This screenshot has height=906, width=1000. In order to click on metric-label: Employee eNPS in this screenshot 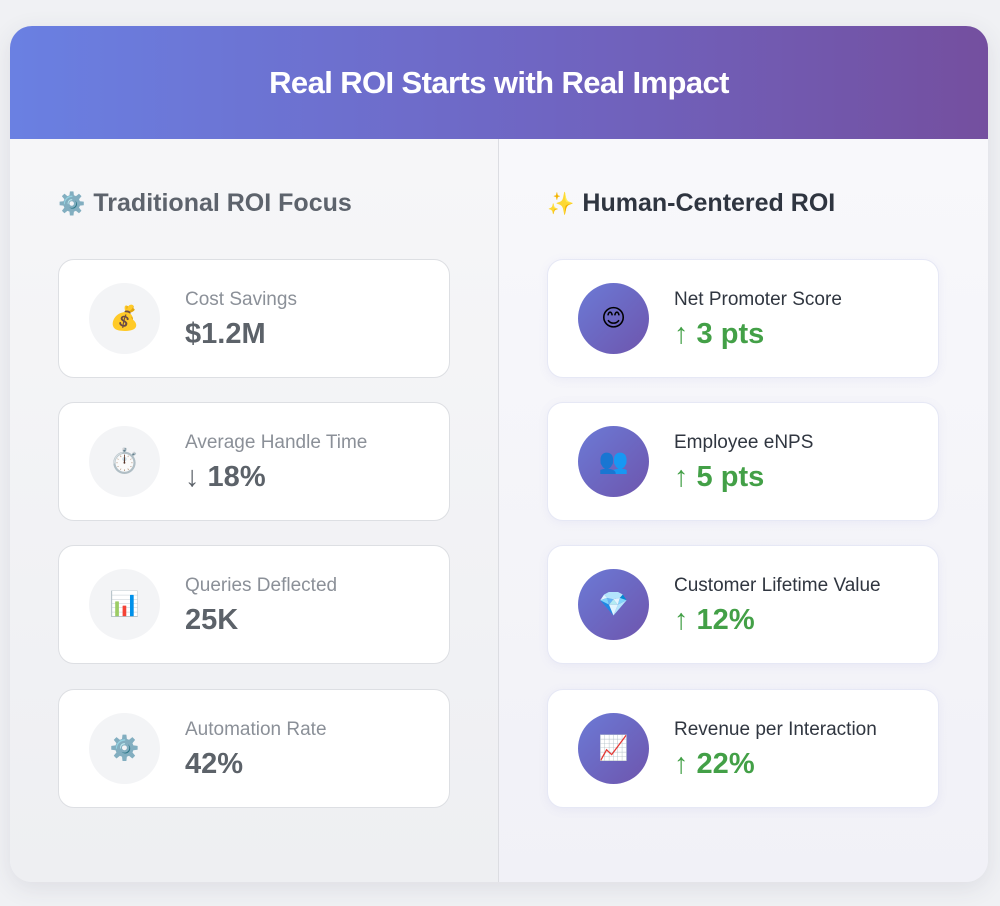, I will do `click(744, 442)`.